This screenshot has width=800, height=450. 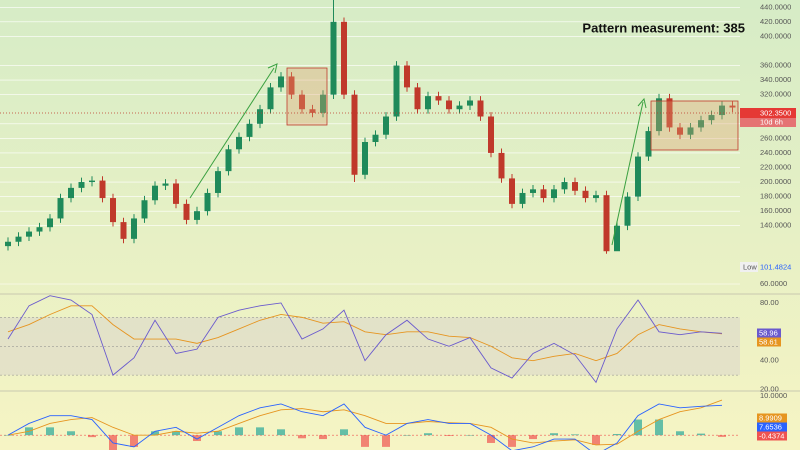 I want to click on low-tag: Low, so click(x=750, y=266).